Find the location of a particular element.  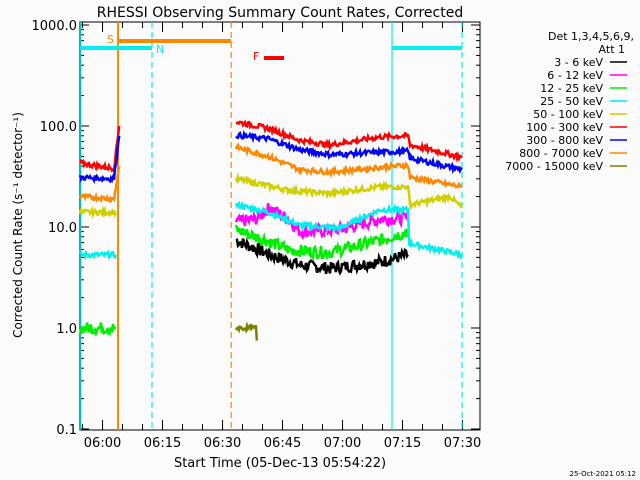

legend-label: 6 - 12 keV is located at coordinates (575, 75).